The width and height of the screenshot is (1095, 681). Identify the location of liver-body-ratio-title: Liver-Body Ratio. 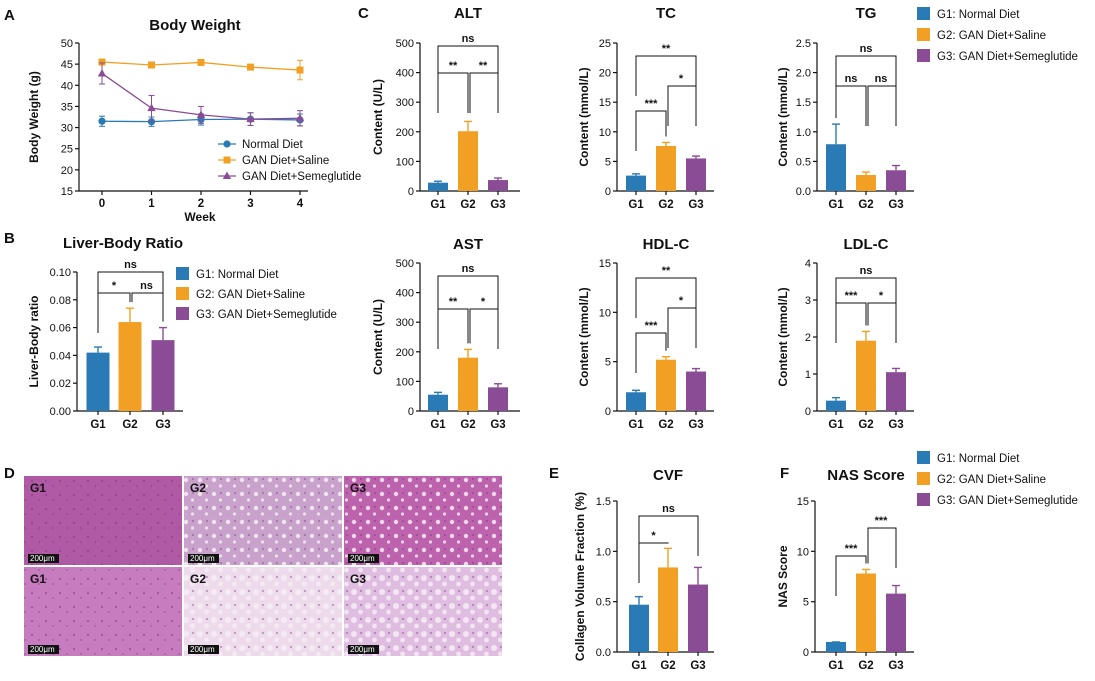
(123, 243).